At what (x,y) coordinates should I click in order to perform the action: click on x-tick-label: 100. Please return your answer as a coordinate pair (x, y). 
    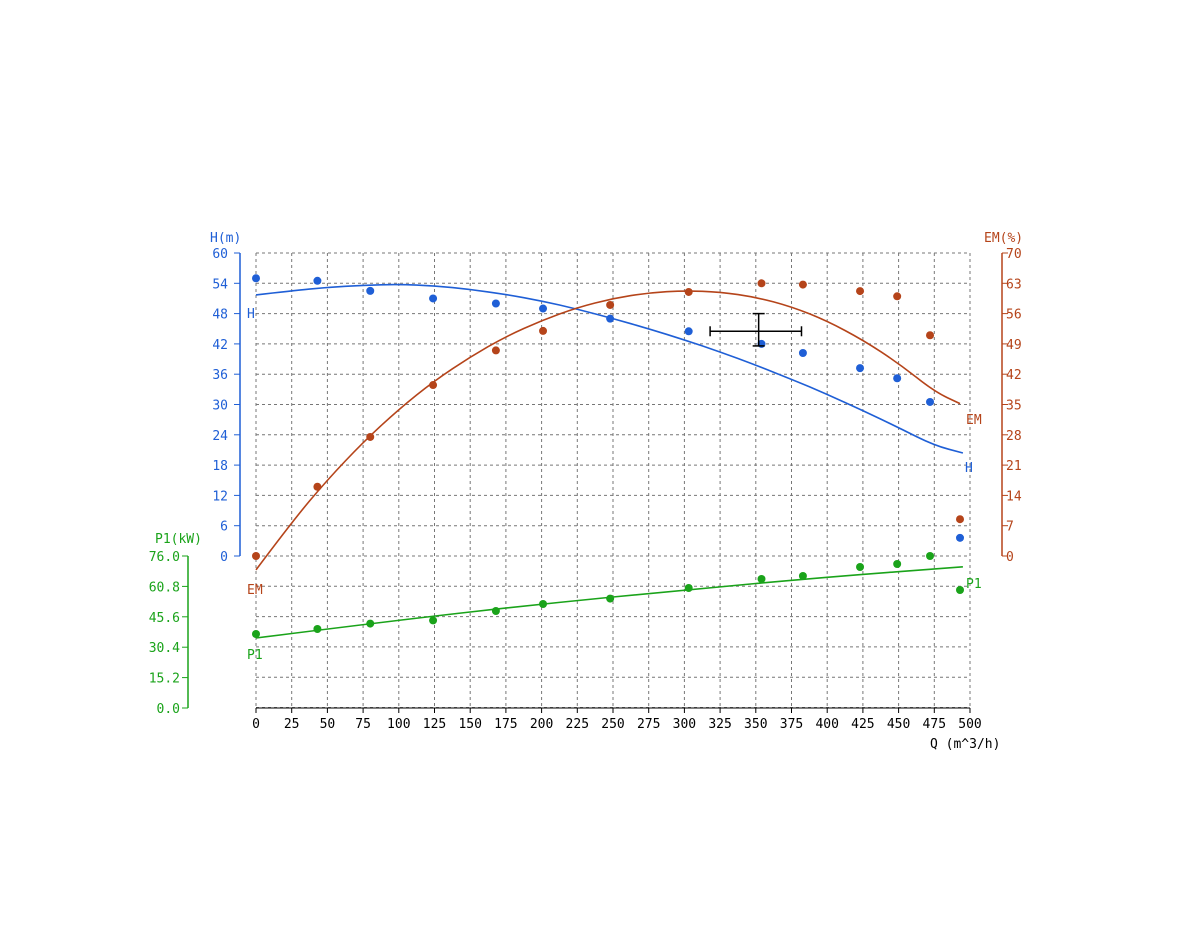
    Looking at the image, I should click on (398, 724).